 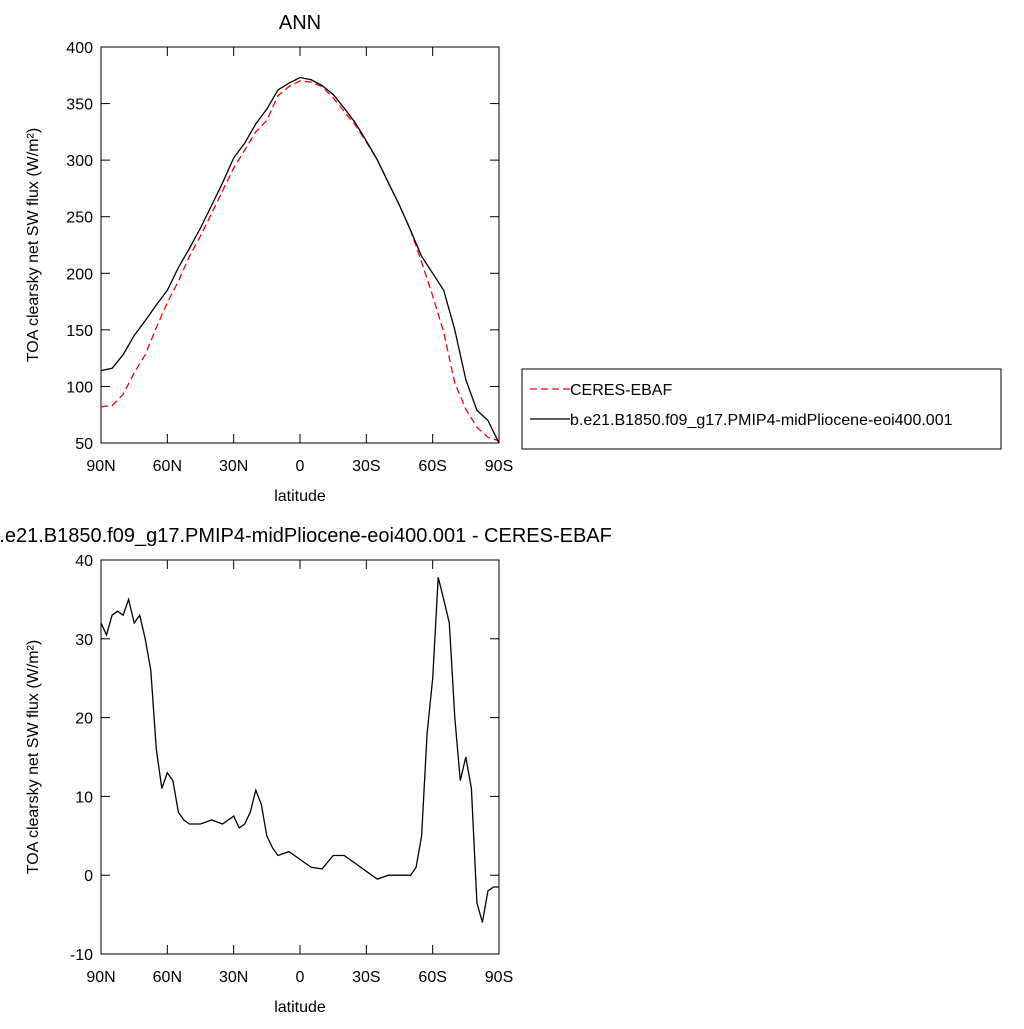 What do you see at coordinates (84, 444) in the screenshot?
I see `y-tick-label: 50` at bounding box center [84, 444].